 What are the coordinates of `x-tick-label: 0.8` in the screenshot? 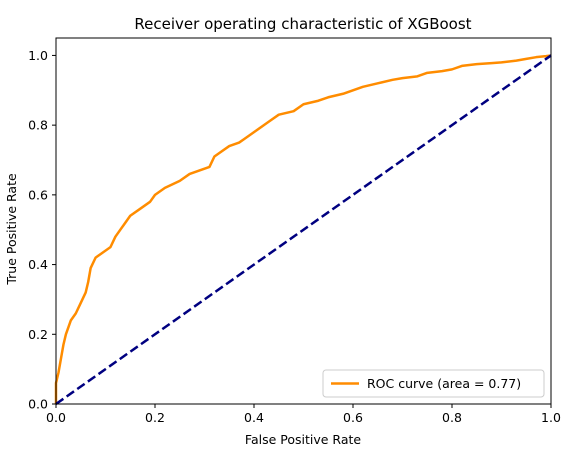 It's located at (452, 417).